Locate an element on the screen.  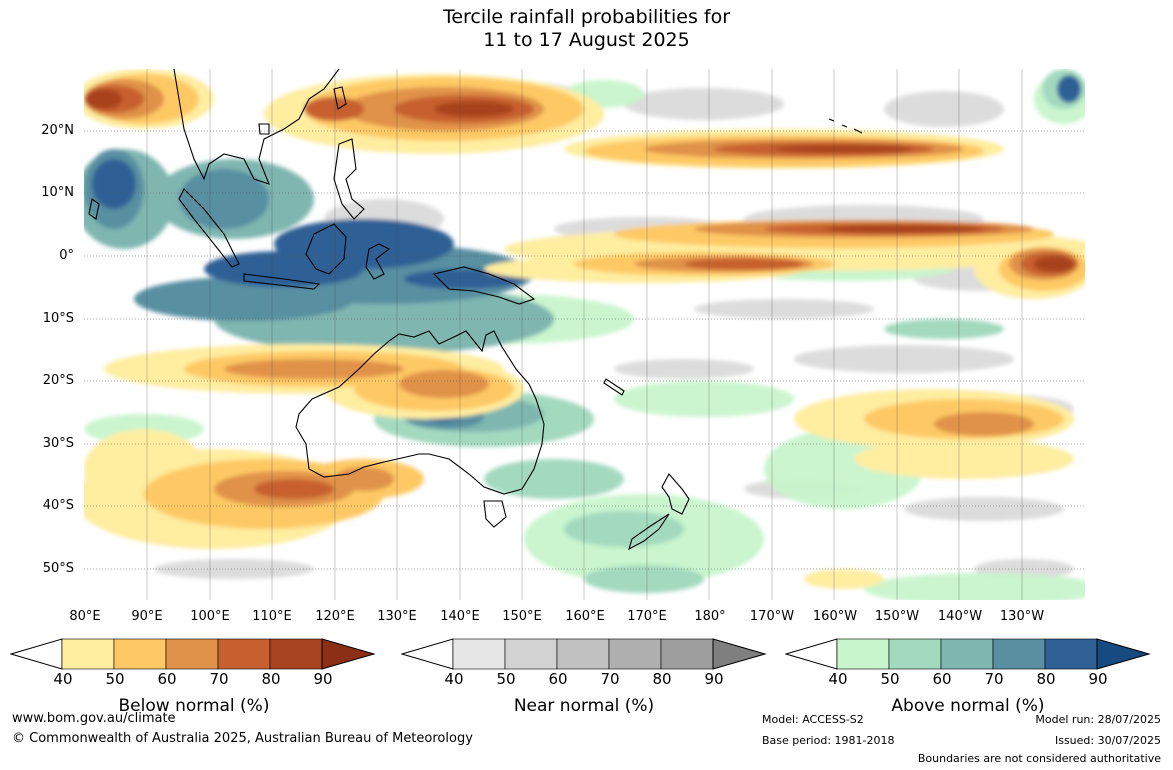
lon-label-170e: 170°E is located at coordinates (647, 616).